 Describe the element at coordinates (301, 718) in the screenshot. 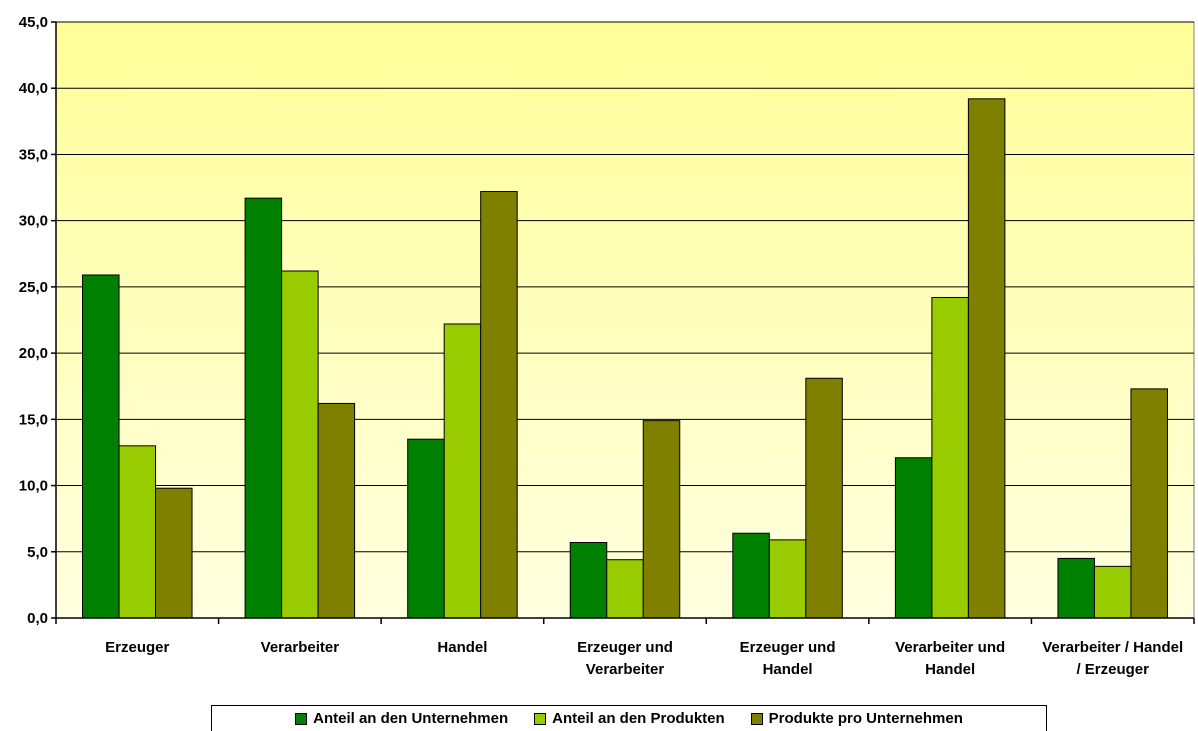

I see `legend-swatch-unternehmen` at that location.